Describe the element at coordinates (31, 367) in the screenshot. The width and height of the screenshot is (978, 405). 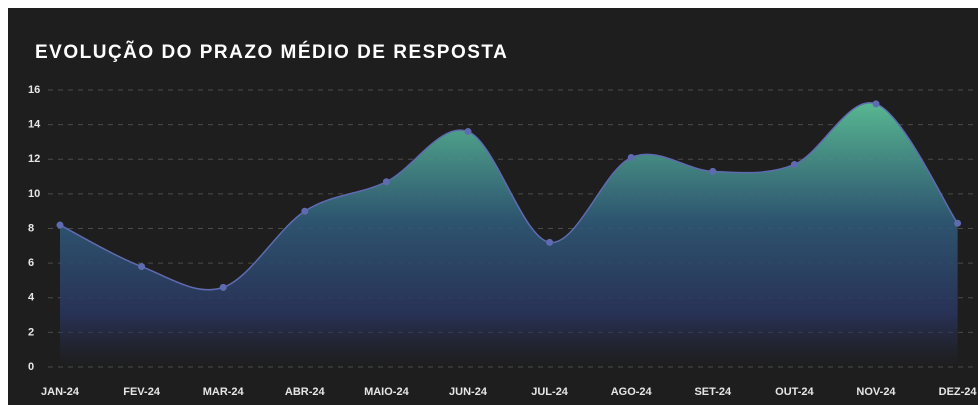
I see `y-tick-label: 0` at that location.